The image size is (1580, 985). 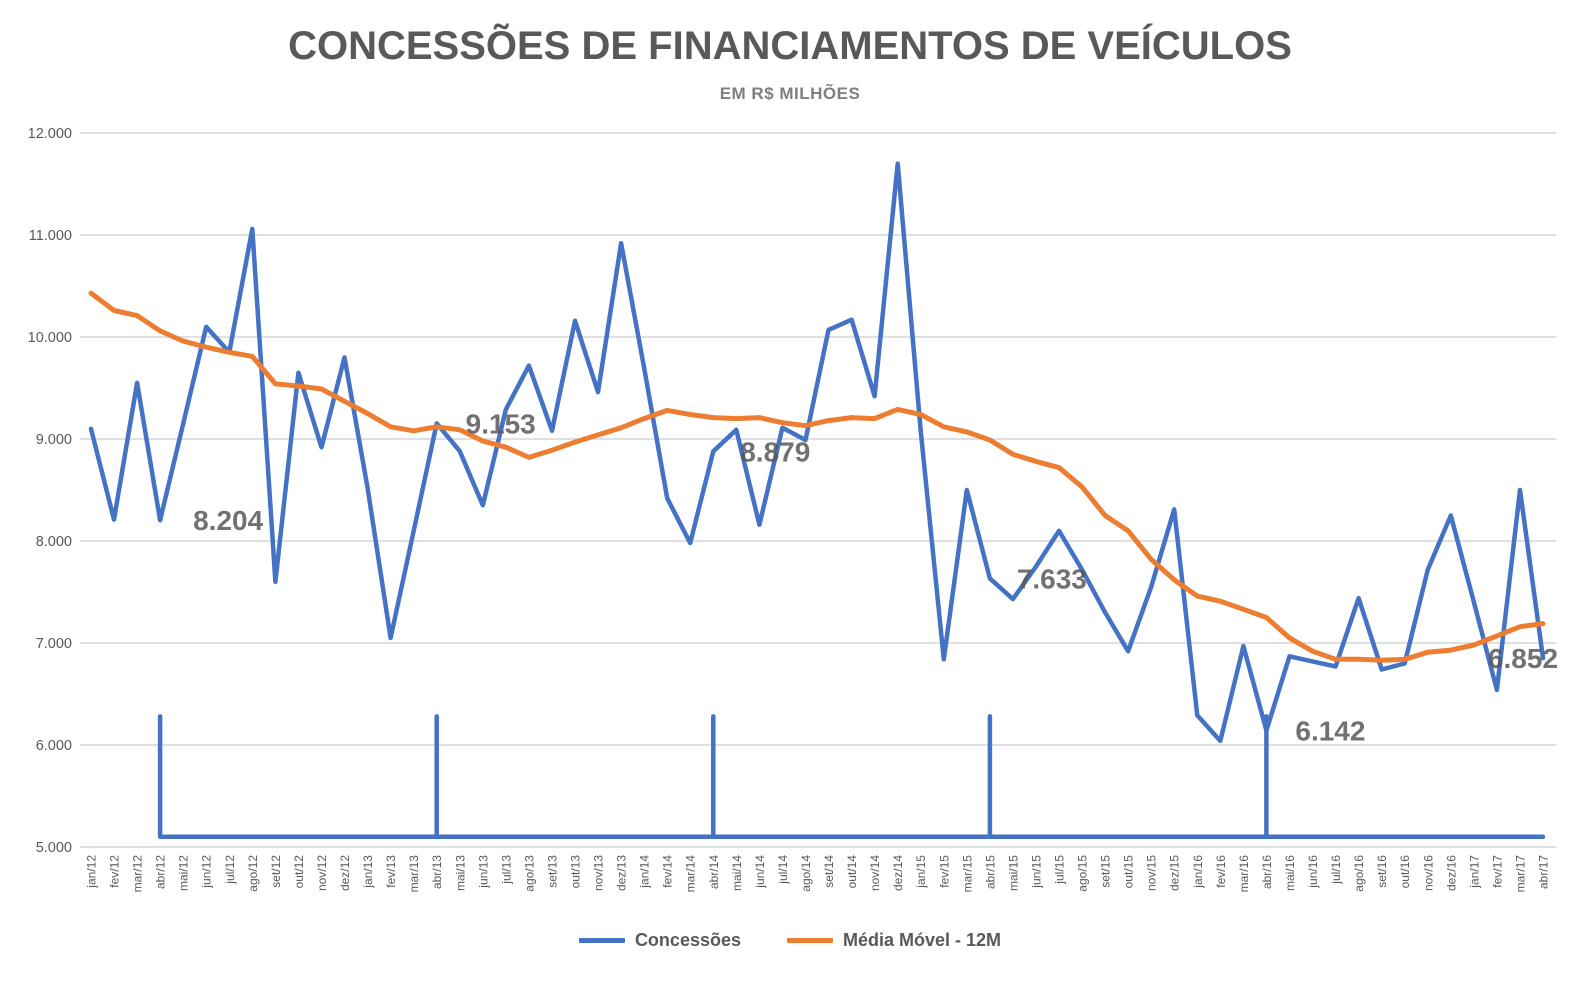 I want to click on x-tick-label: nov/16, so click(x=1428, y=873).